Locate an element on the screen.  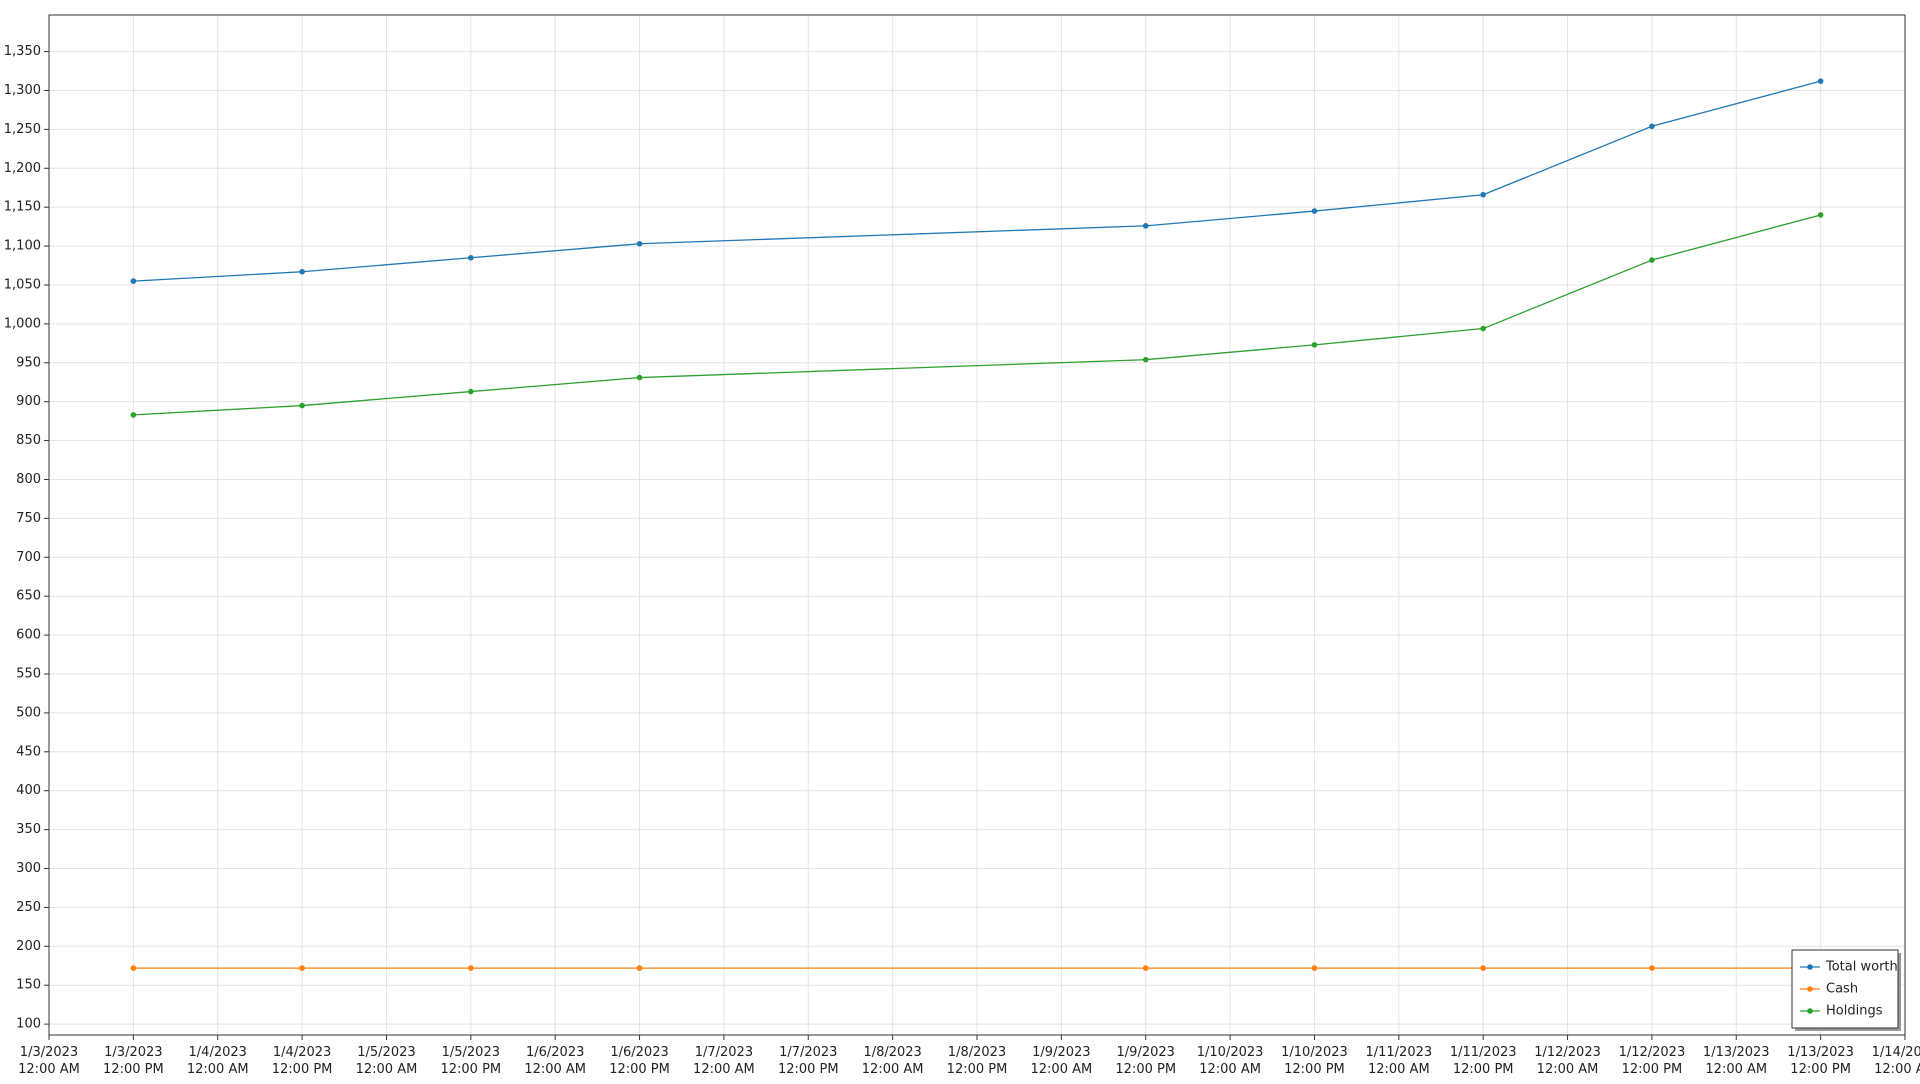
x-tick-label: 1/6/2023 12:00 AM is located at coordinates (555, 1061).